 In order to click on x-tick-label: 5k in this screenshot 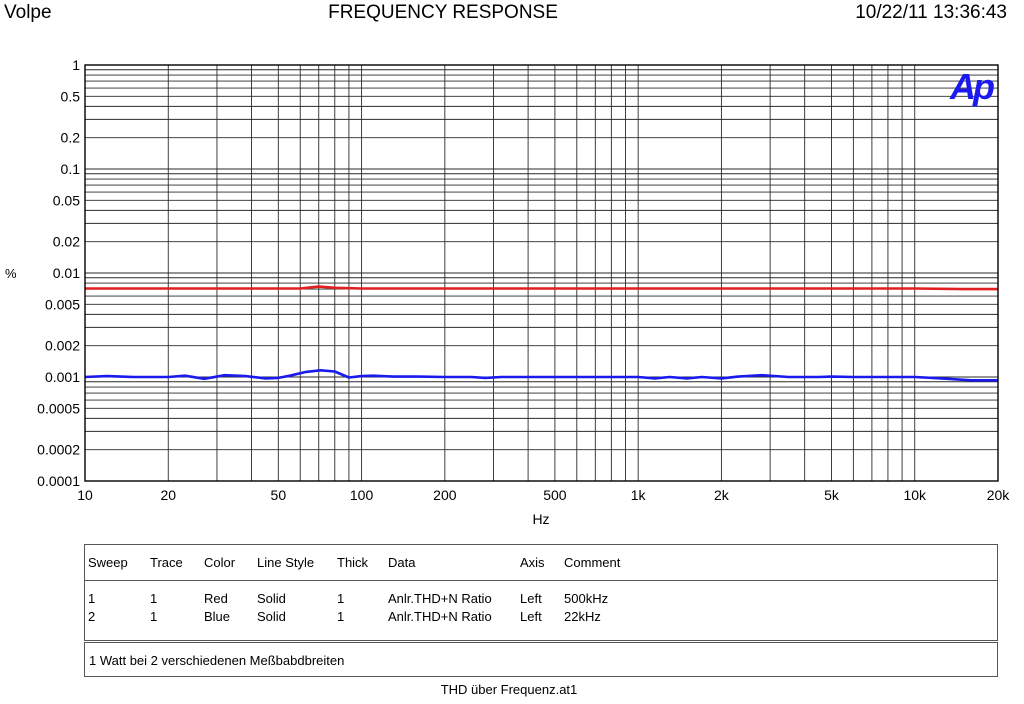, I will do `click(832, 495)`.